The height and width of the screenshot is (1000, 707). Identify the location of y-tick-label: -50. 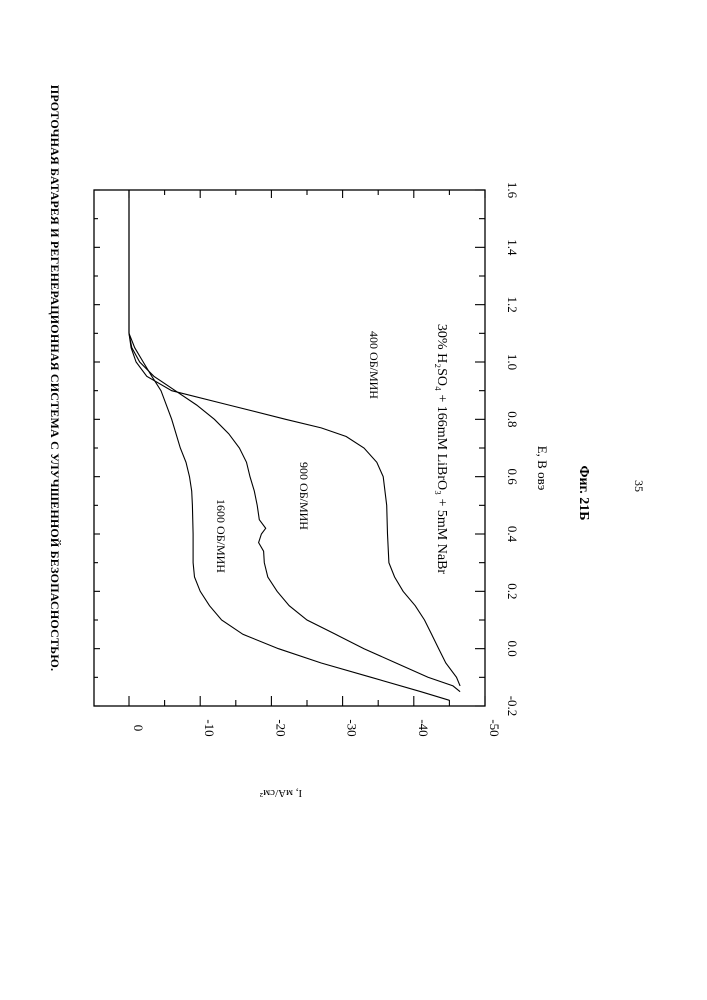
(494, 727).